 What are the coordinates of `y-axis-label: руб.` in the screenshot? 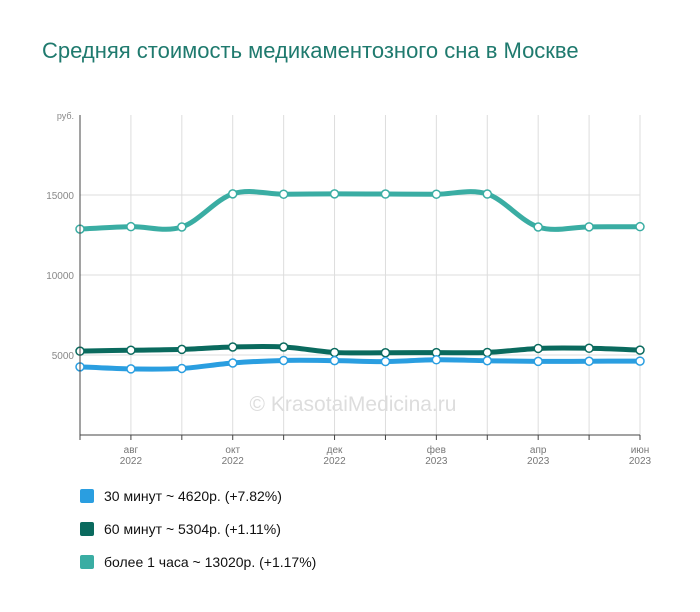 It's located at (65, 116).